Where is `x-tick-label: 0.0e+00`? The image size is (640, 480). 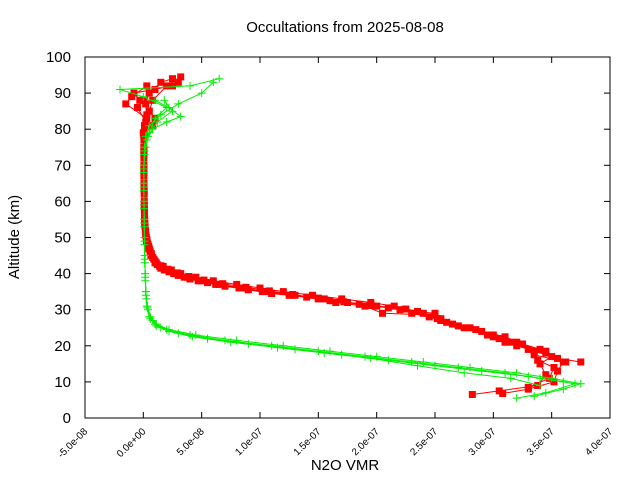 x-tick-label: 0.0e+00 is located at coordinates (132, 443).